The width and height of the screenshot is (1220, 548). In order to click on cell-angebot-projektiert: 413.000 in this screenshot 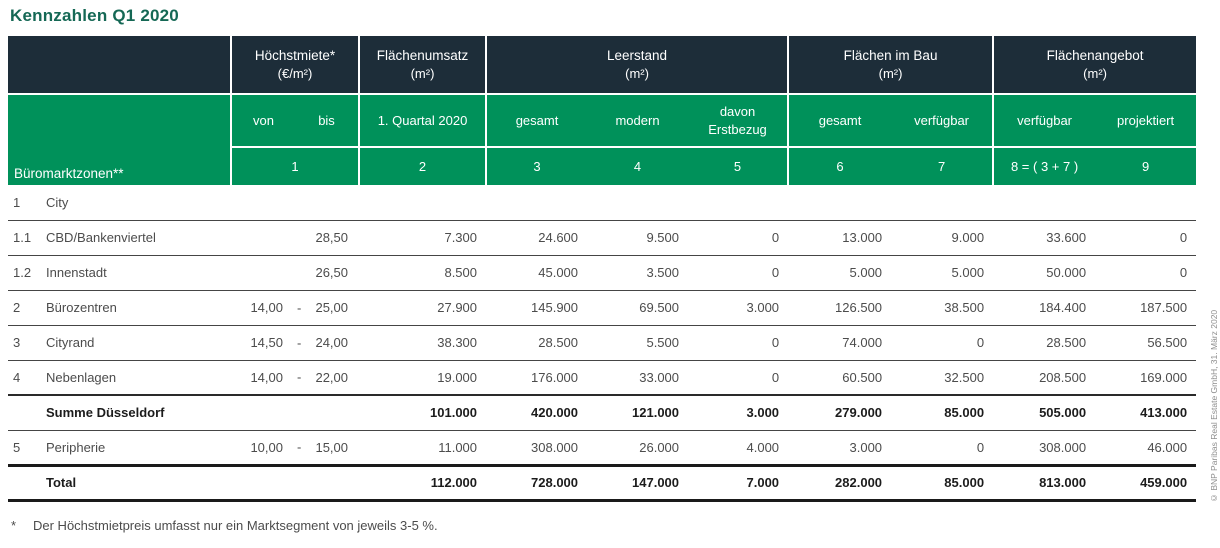, I will do `click(1146, 412)`.